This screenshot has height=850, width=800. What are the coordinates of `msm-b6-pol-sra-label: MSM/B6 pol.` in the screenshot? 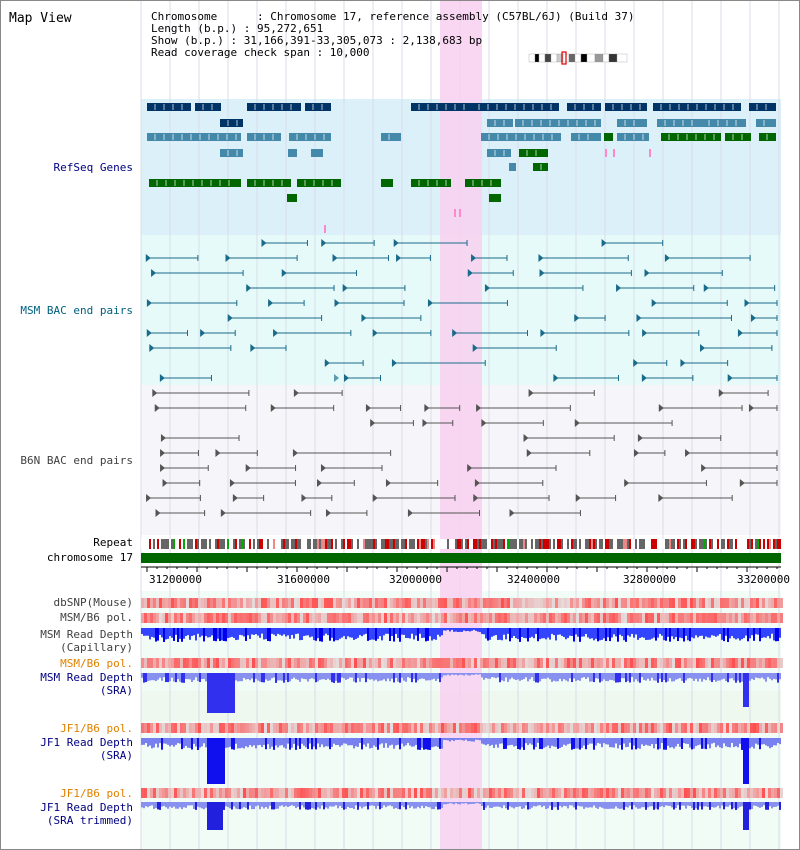 It's located at (96, 663).